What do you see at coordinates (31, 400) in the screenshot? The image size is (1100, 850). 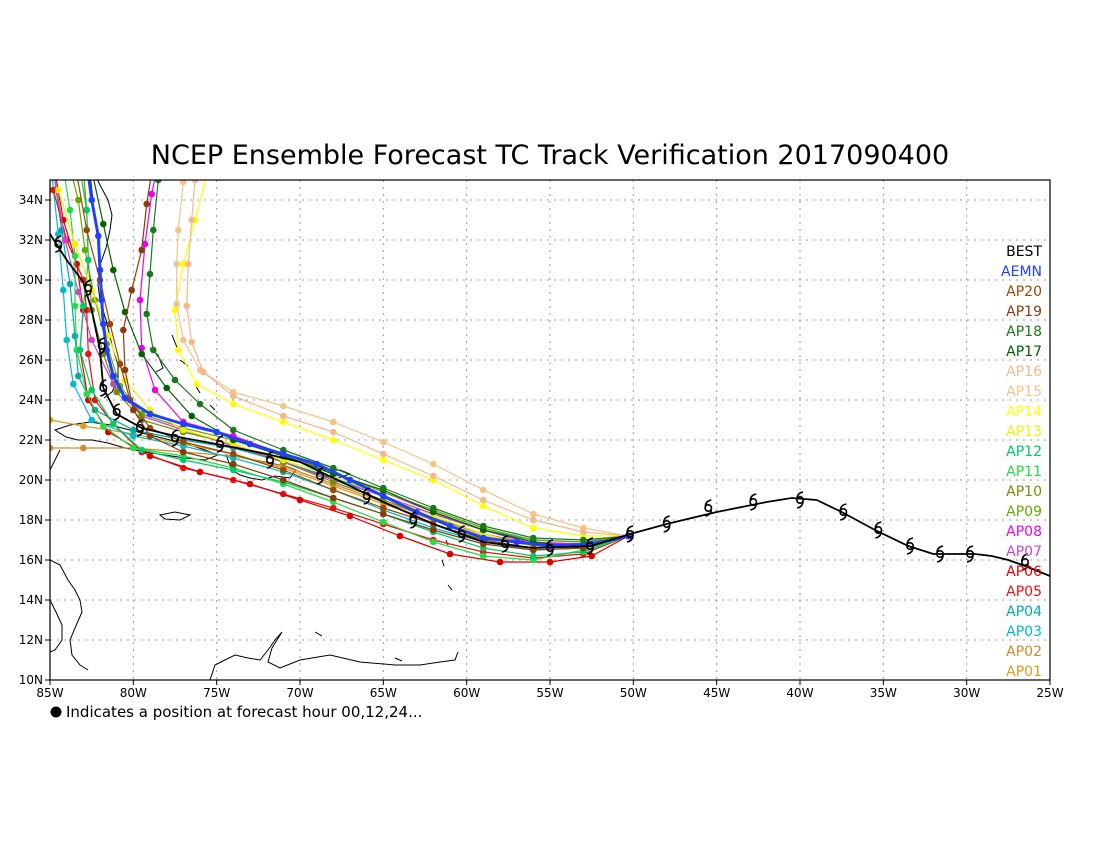 I see `y-tick-label: 24N` at bounding box center [31, 400].